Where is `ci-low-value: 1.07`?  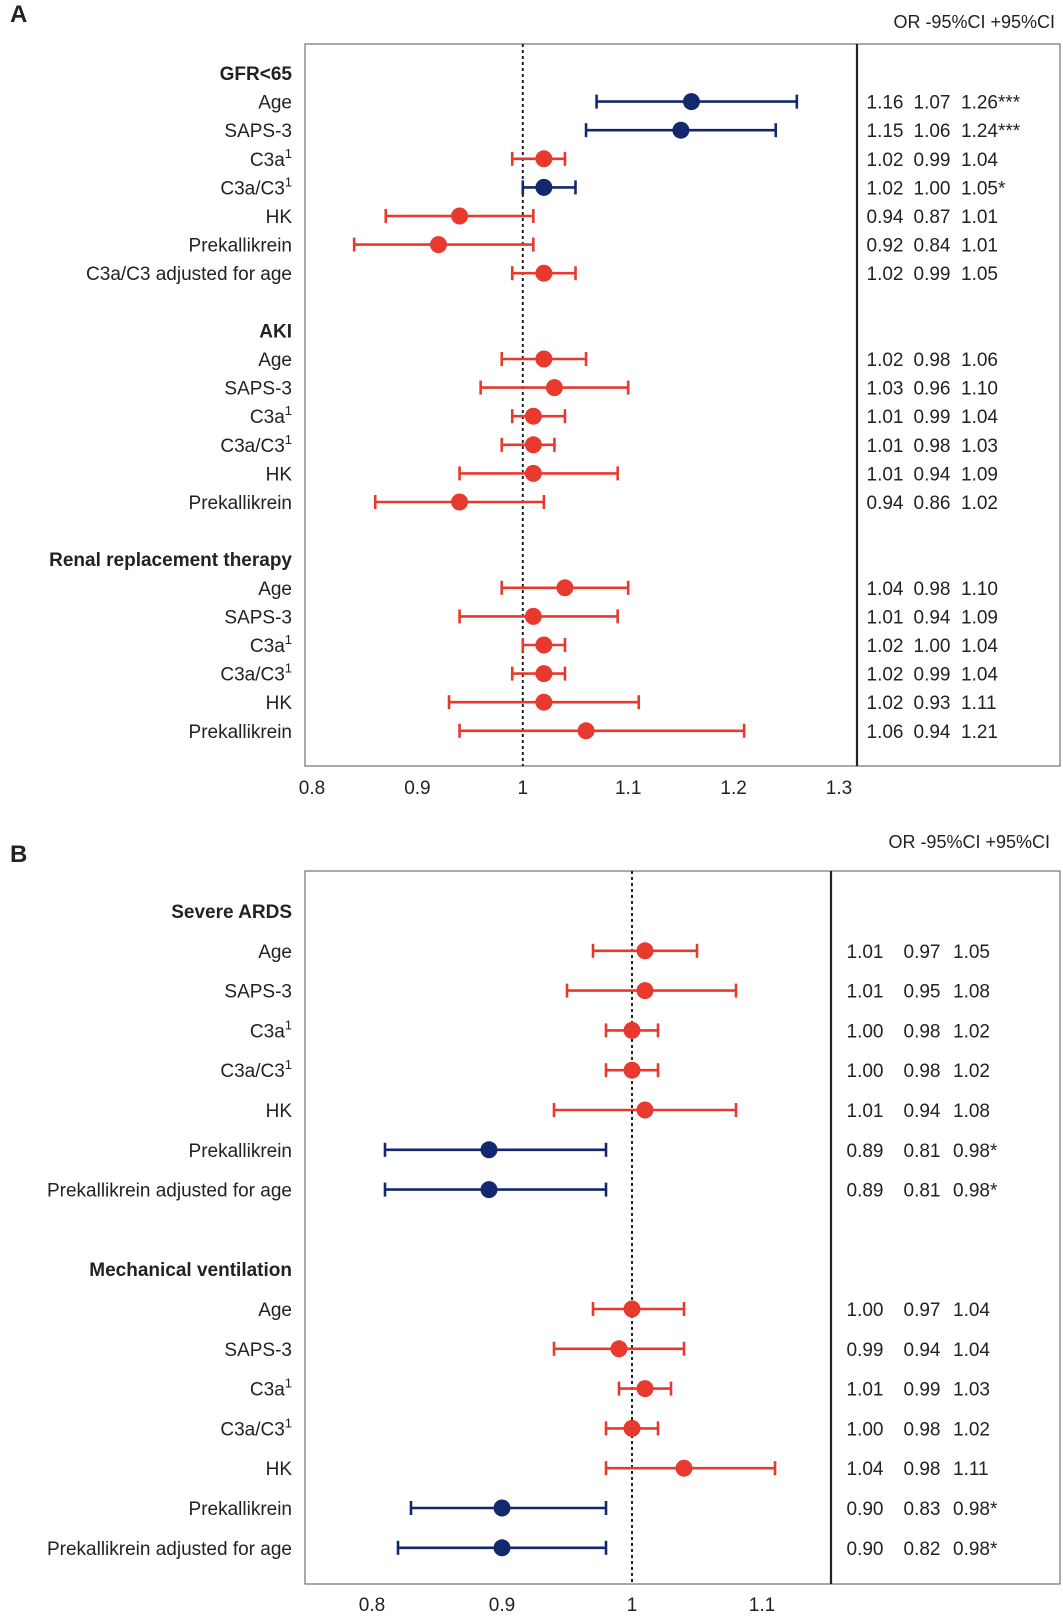
ci-low-value: 1.07 is located at coordinates (932, 103).